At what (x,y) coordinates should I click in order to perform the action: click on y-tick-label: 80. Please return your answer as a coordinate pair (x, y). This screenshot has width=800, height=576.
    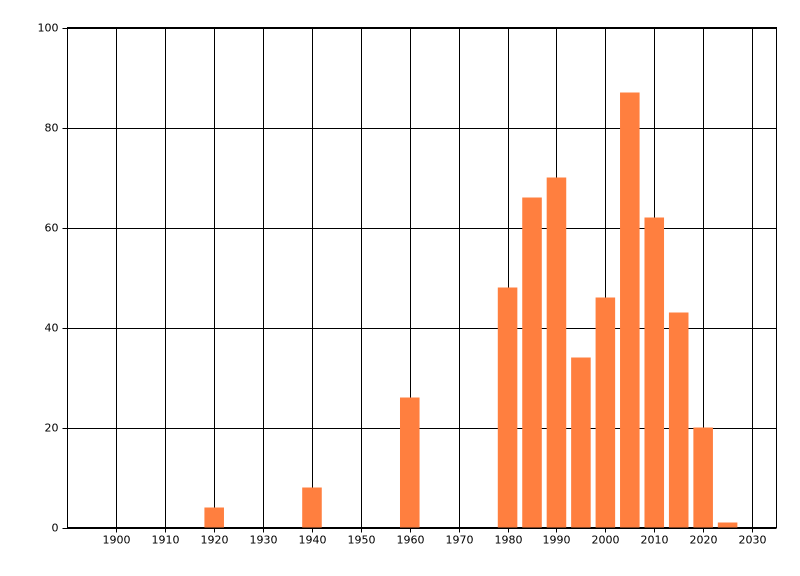
    Looking at the image, I should click on (52, 128).